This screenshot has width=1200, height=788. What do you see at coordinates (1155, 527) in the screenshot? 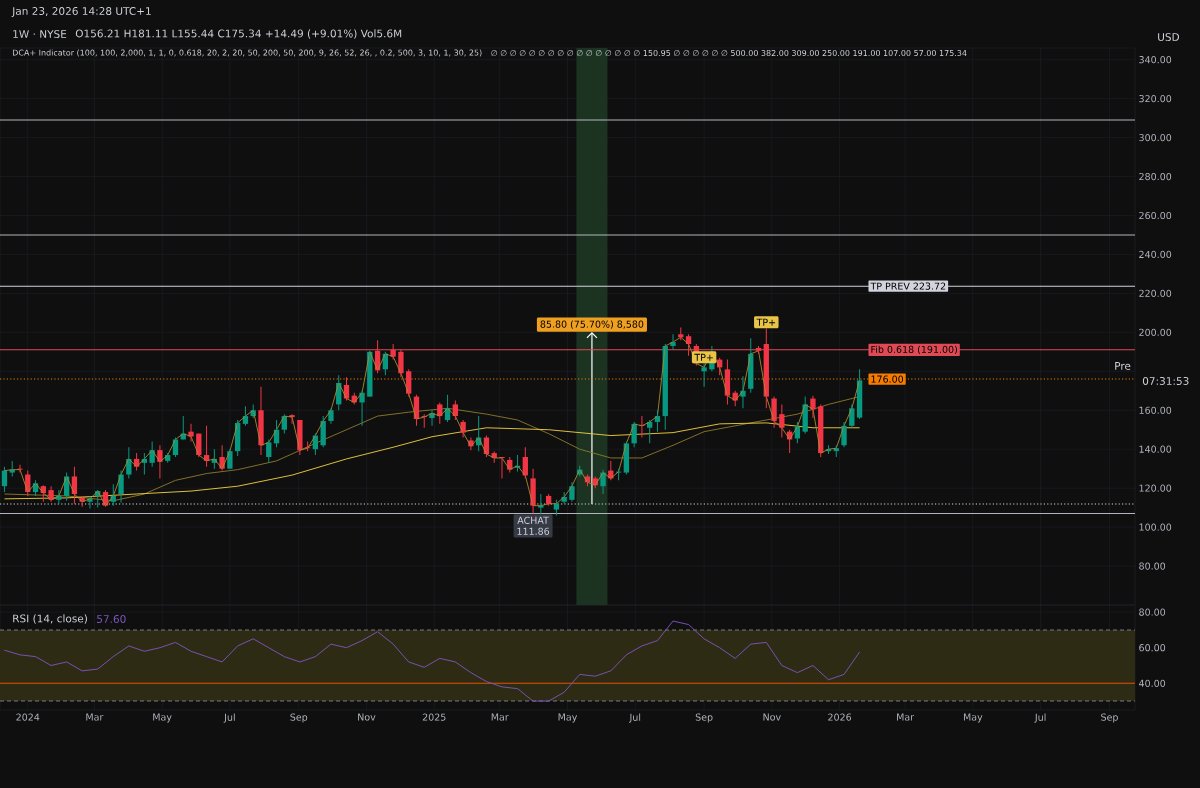
I see `y-tick-label: 100.00` at bounding box center [1155, 527].